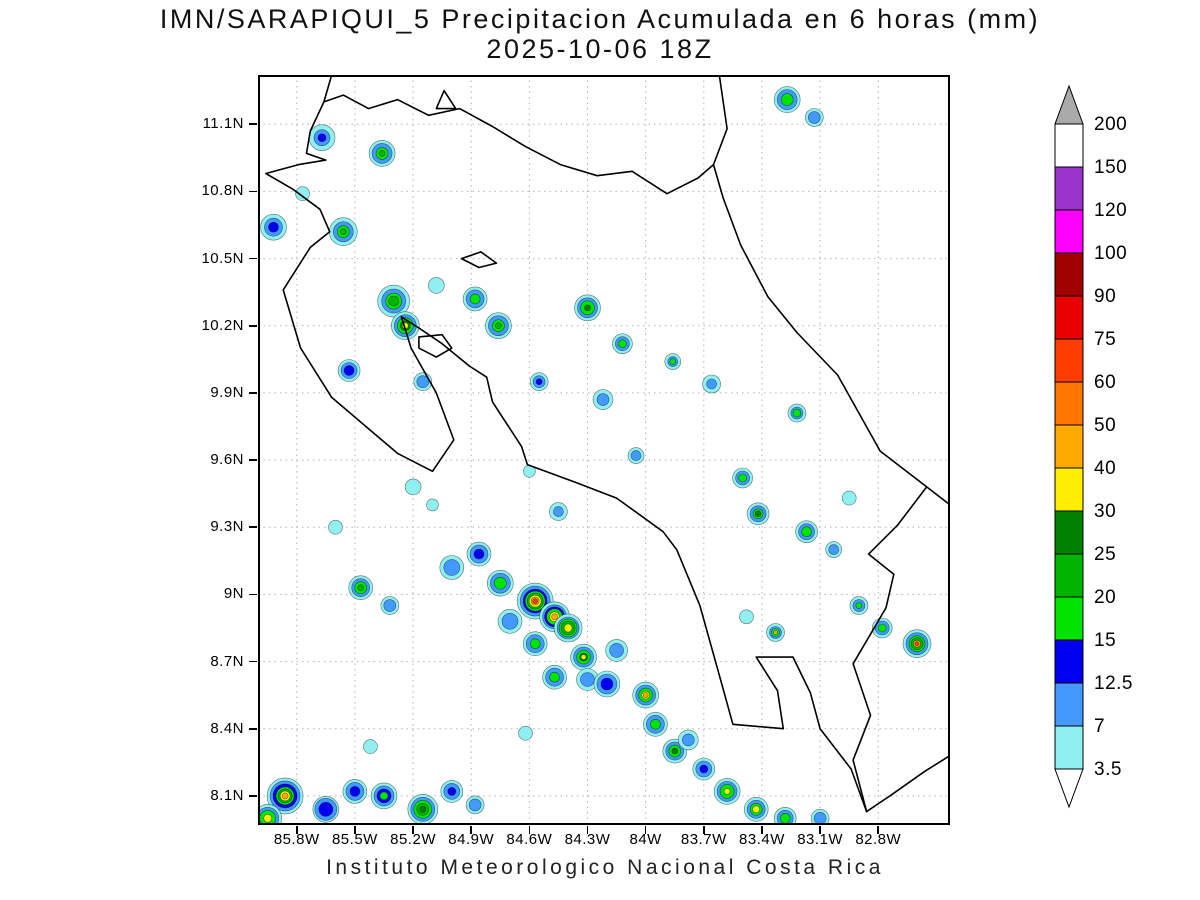 The height and width of the screenshot is (900, 1200). What do you see at coordinates (529, 839) in the screenshot?
I see `lon-tick-label: 84.6W` at bounding box center [529, 839].